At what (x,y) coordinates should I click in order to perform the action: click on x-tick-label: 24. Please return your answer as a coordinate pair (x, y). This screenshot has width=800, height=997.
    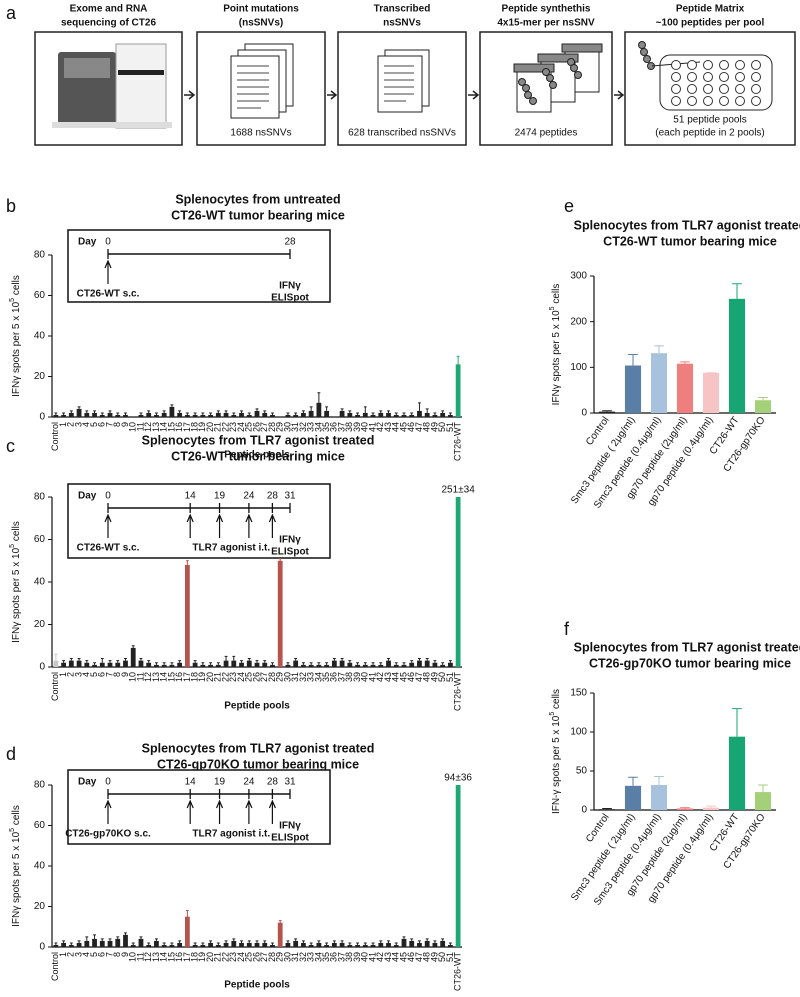
    Looking at the image, I should click on (241, 427).